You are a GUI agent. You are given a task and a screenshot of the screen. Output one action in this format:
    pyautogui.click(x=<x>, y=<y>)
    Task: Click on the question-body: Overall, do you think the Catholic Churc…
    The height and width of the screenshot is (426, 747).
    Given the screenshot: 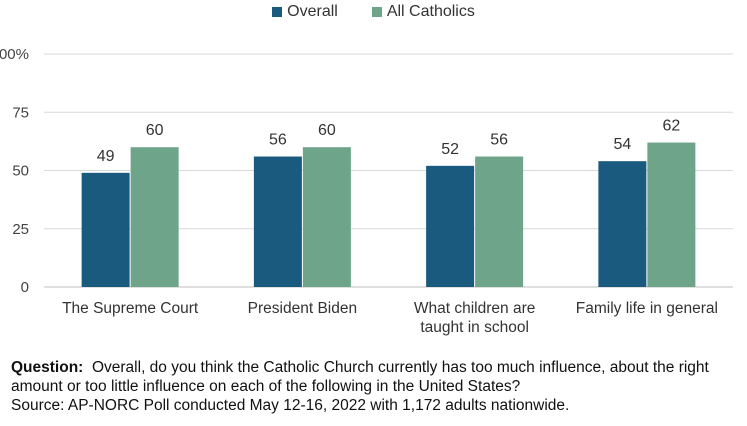 What is the action you would take?
    pyautogui.click(x=360, y=377)
    